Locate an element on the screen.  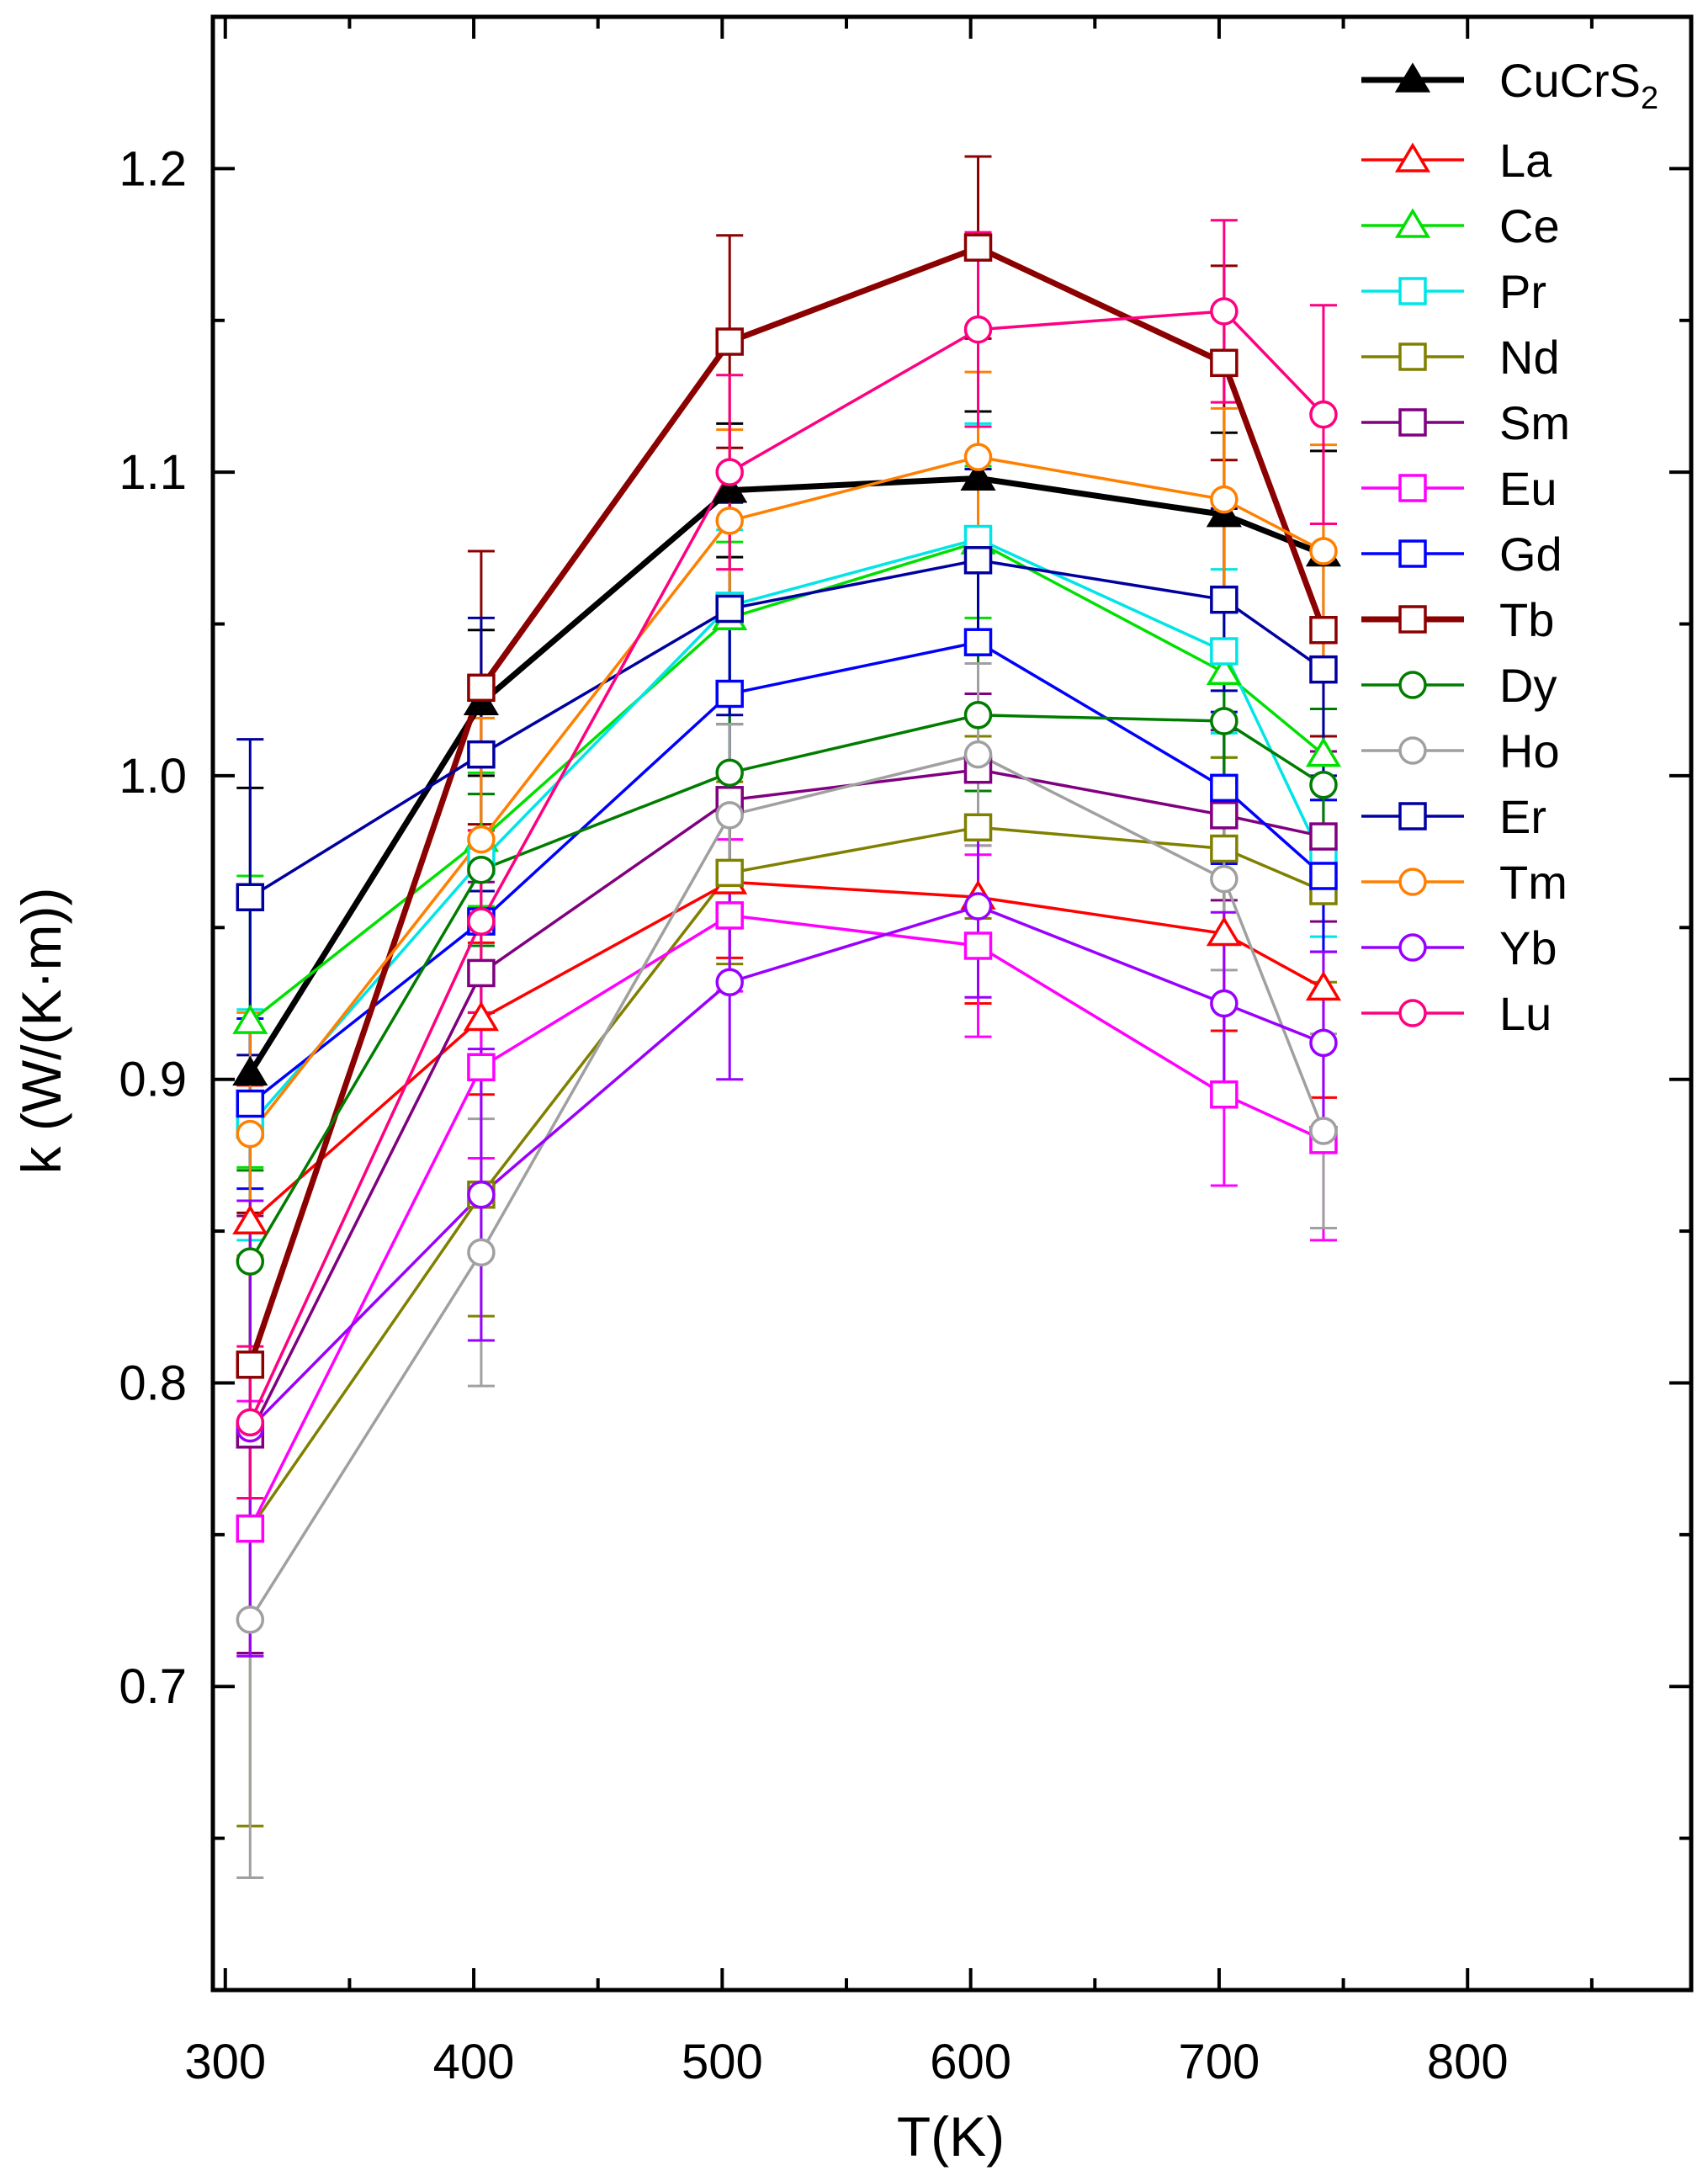
y-tick-label-1.1: 1.1 is located at coordinates (153, 473).